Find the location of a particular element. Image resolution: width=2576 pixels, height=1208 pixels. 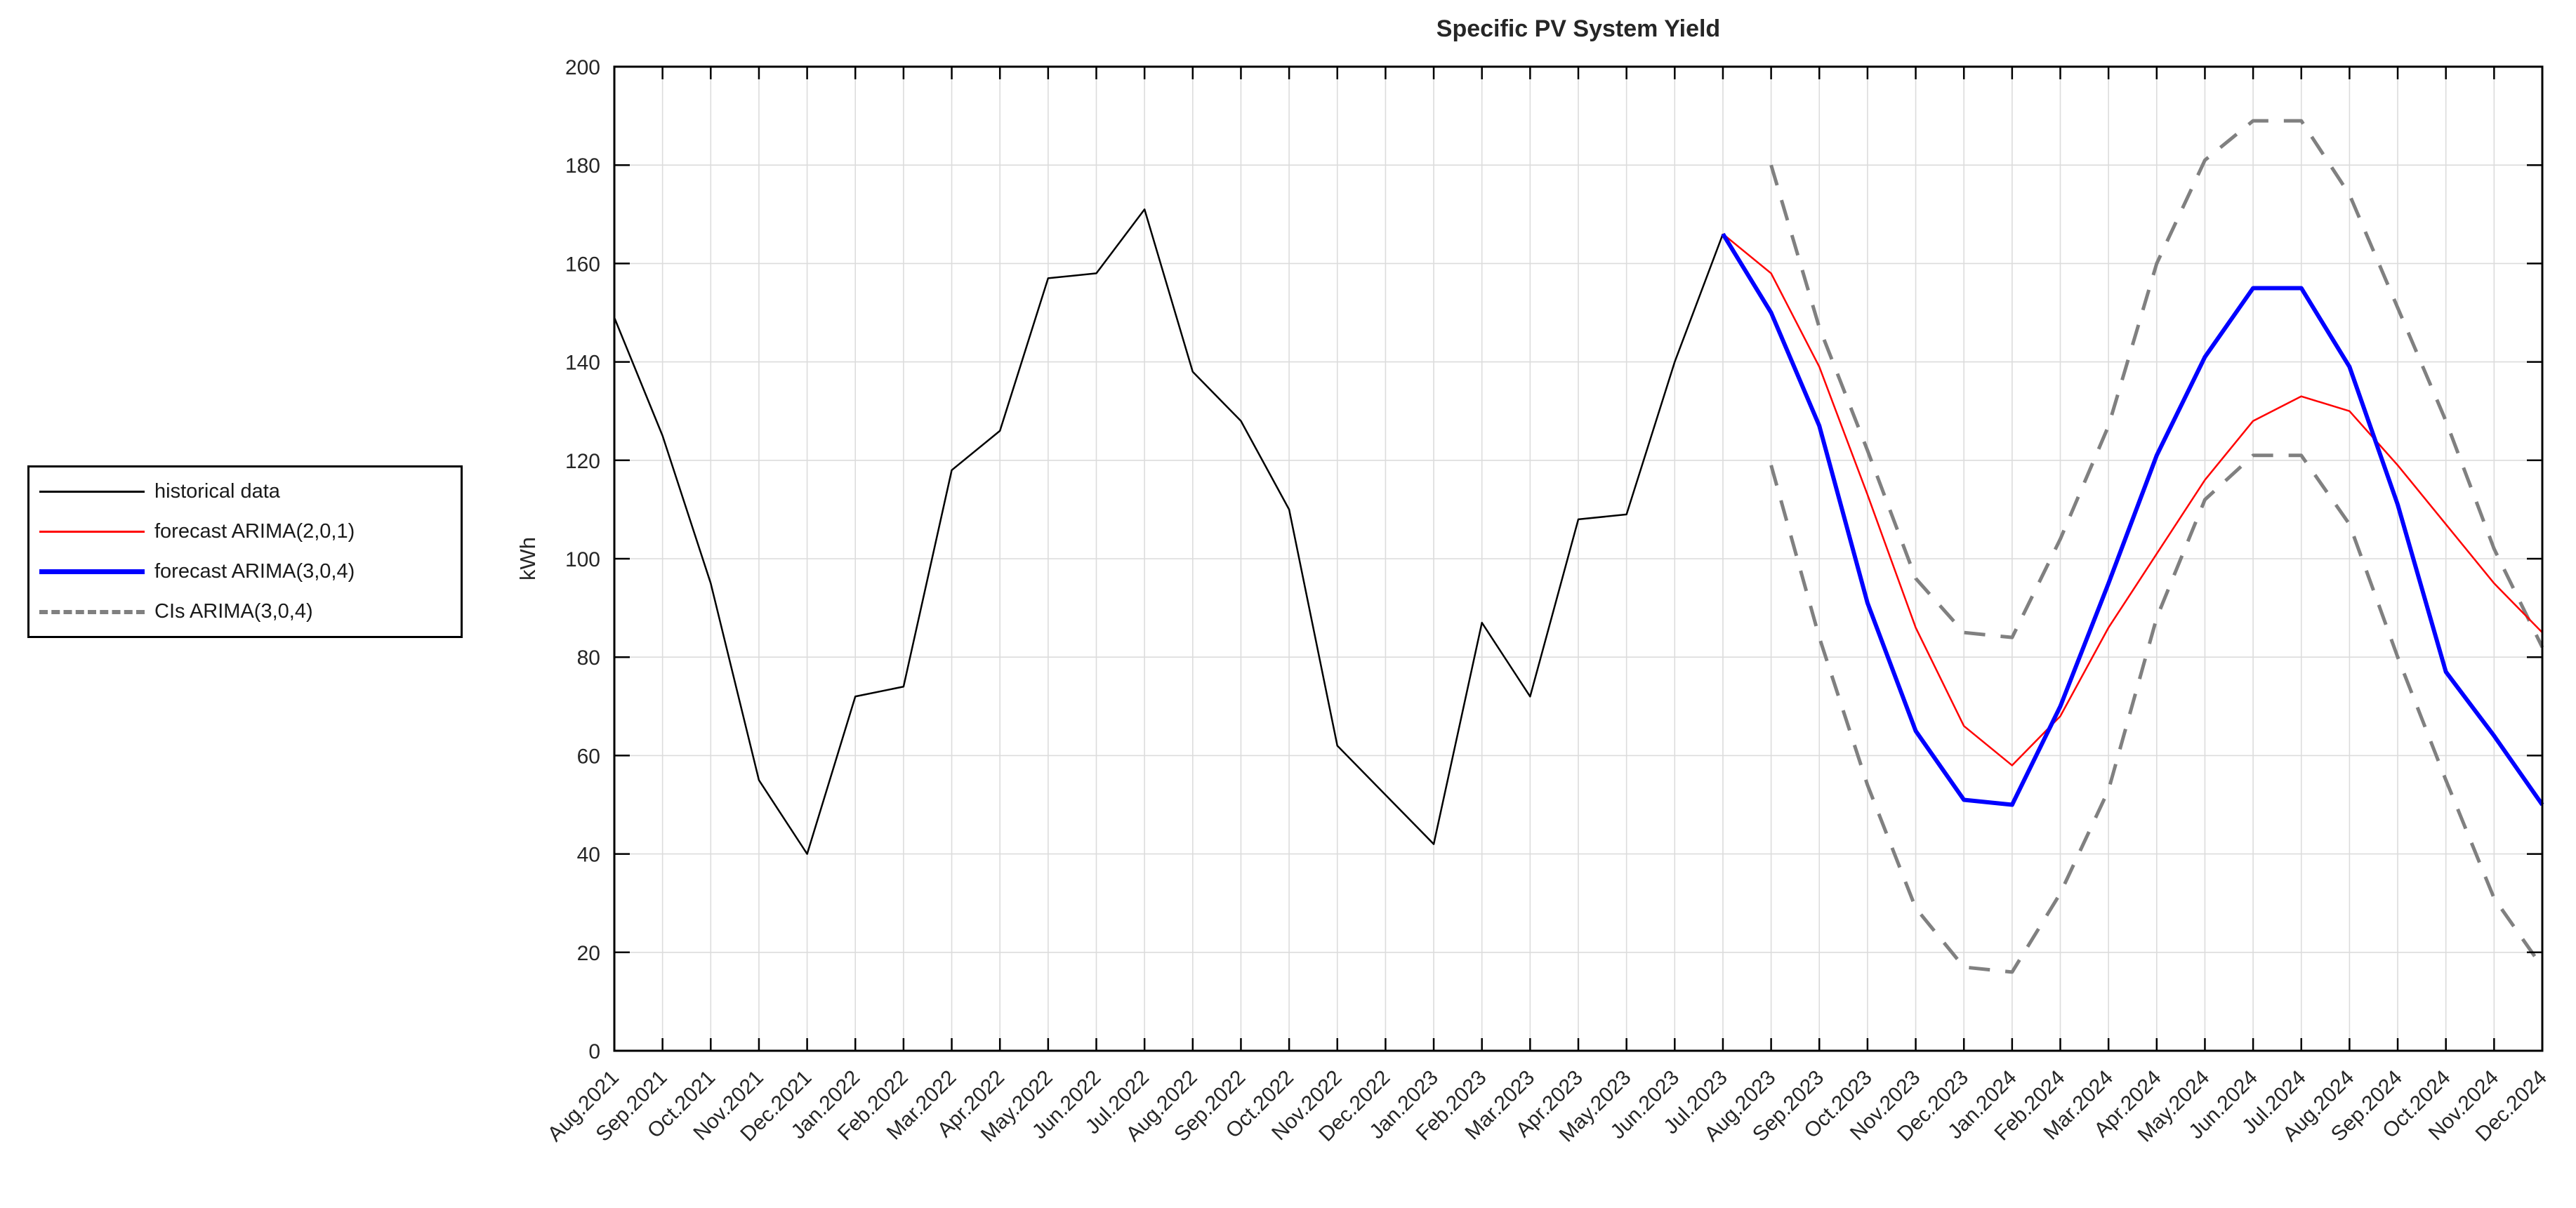

y-axis-label: kWh is located at coordinates (527, 558).